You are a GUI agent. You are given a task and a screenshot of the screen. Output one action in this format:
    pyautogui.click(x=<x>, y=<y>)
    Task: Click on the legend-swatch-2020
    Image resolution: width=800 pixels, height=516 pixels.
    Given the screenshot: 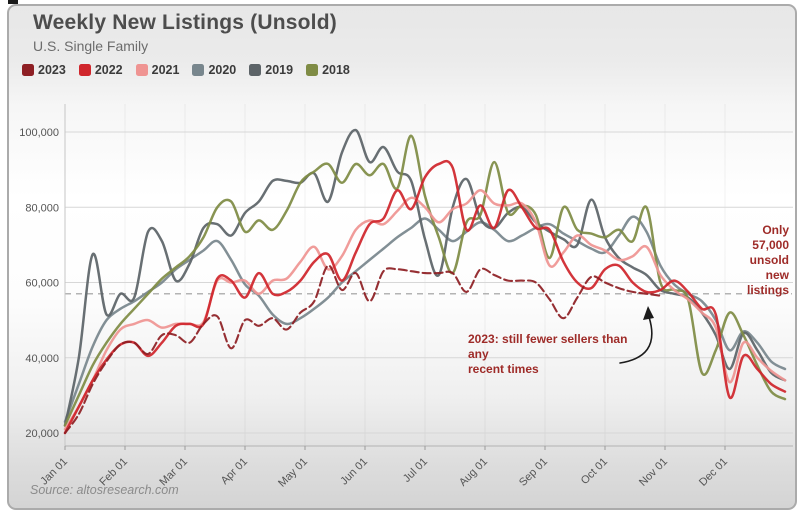 What is the action you would take?
    pyautogui.click(x=198, y=70)
    